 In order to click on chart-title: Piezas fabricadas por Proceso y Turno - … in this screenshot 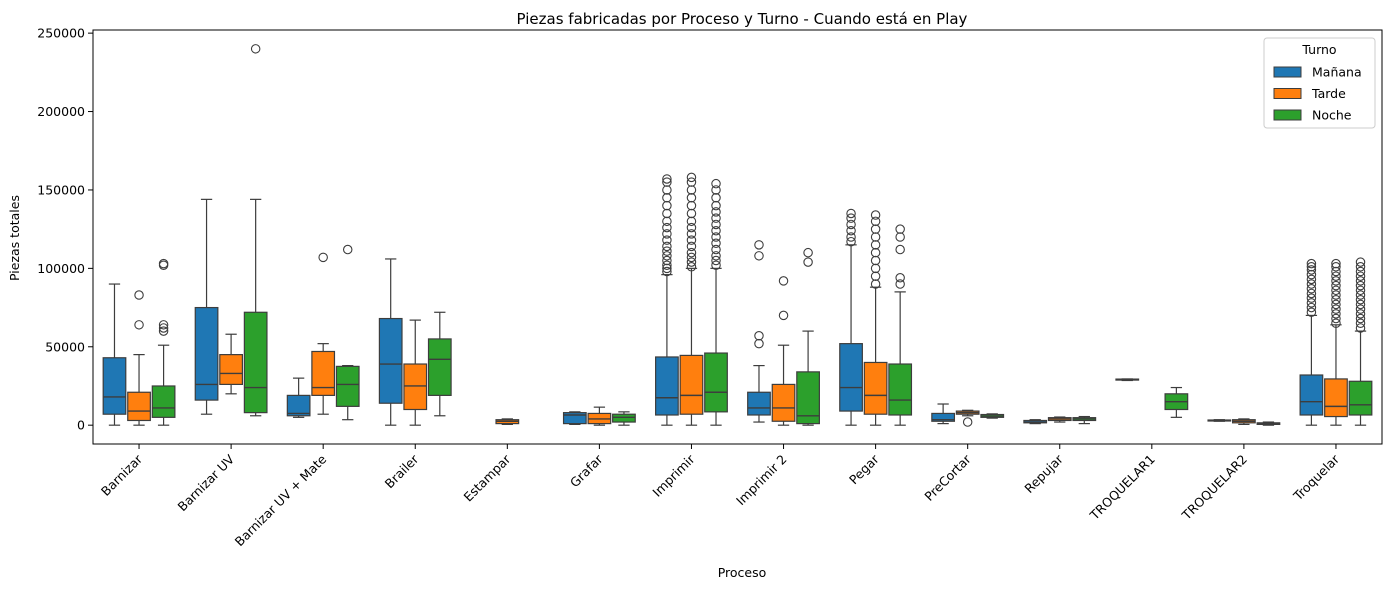, I will do `click(742, 19)`.